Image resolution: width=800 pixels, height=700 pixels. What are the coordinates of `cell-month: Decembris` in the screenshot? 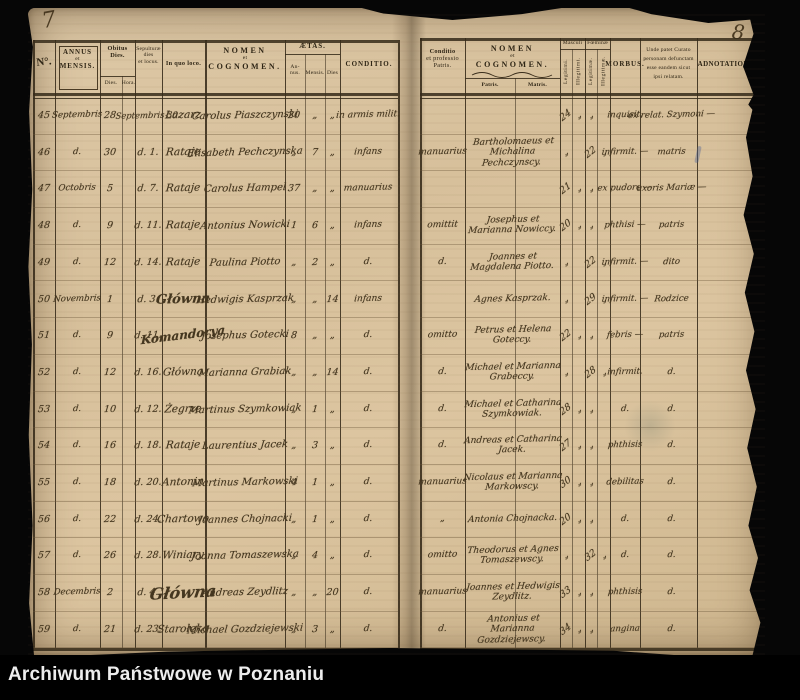 It's located at (77, 592).